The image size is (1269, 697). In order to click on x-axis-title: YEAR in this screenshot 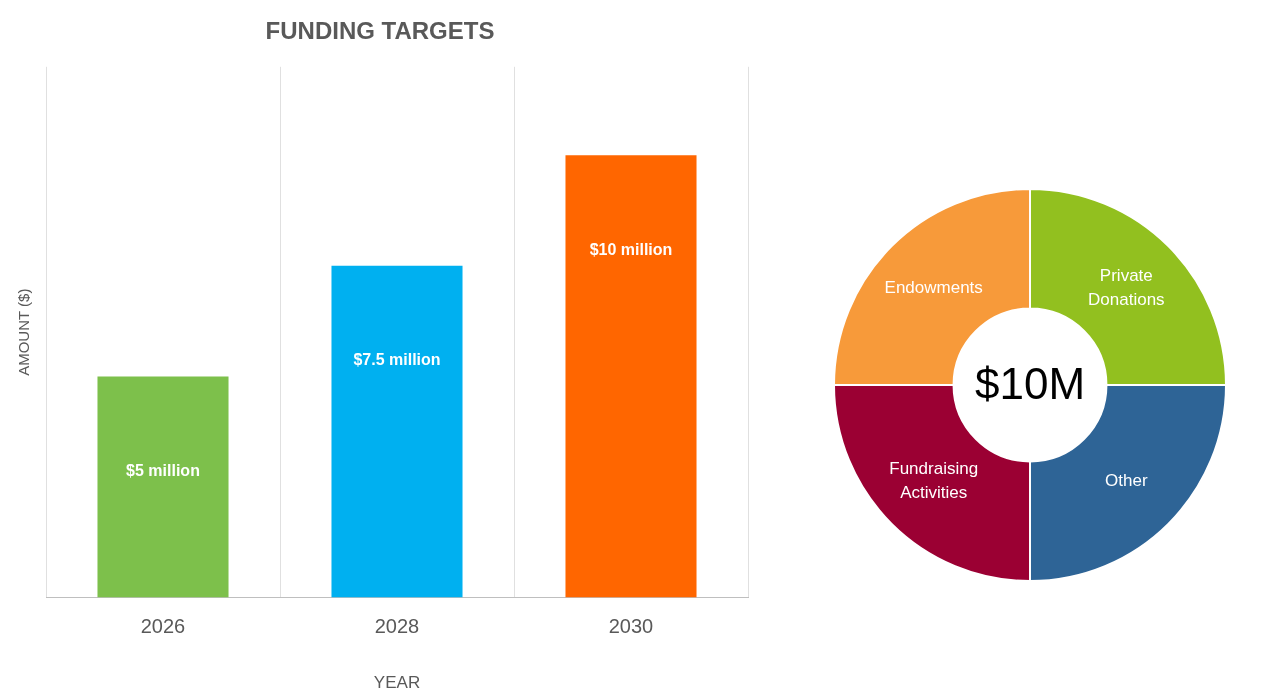, I will do `click(397, 683)`.